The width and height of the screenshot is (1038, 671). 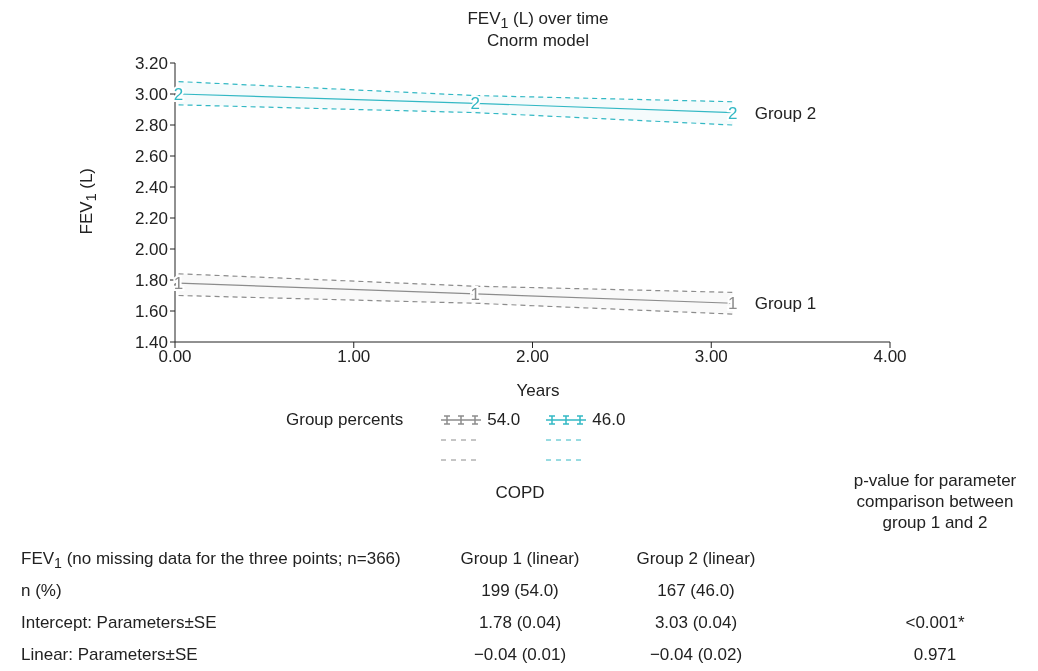 I want to click on x-tick-label: 1.00, so click(x=354, y=357).